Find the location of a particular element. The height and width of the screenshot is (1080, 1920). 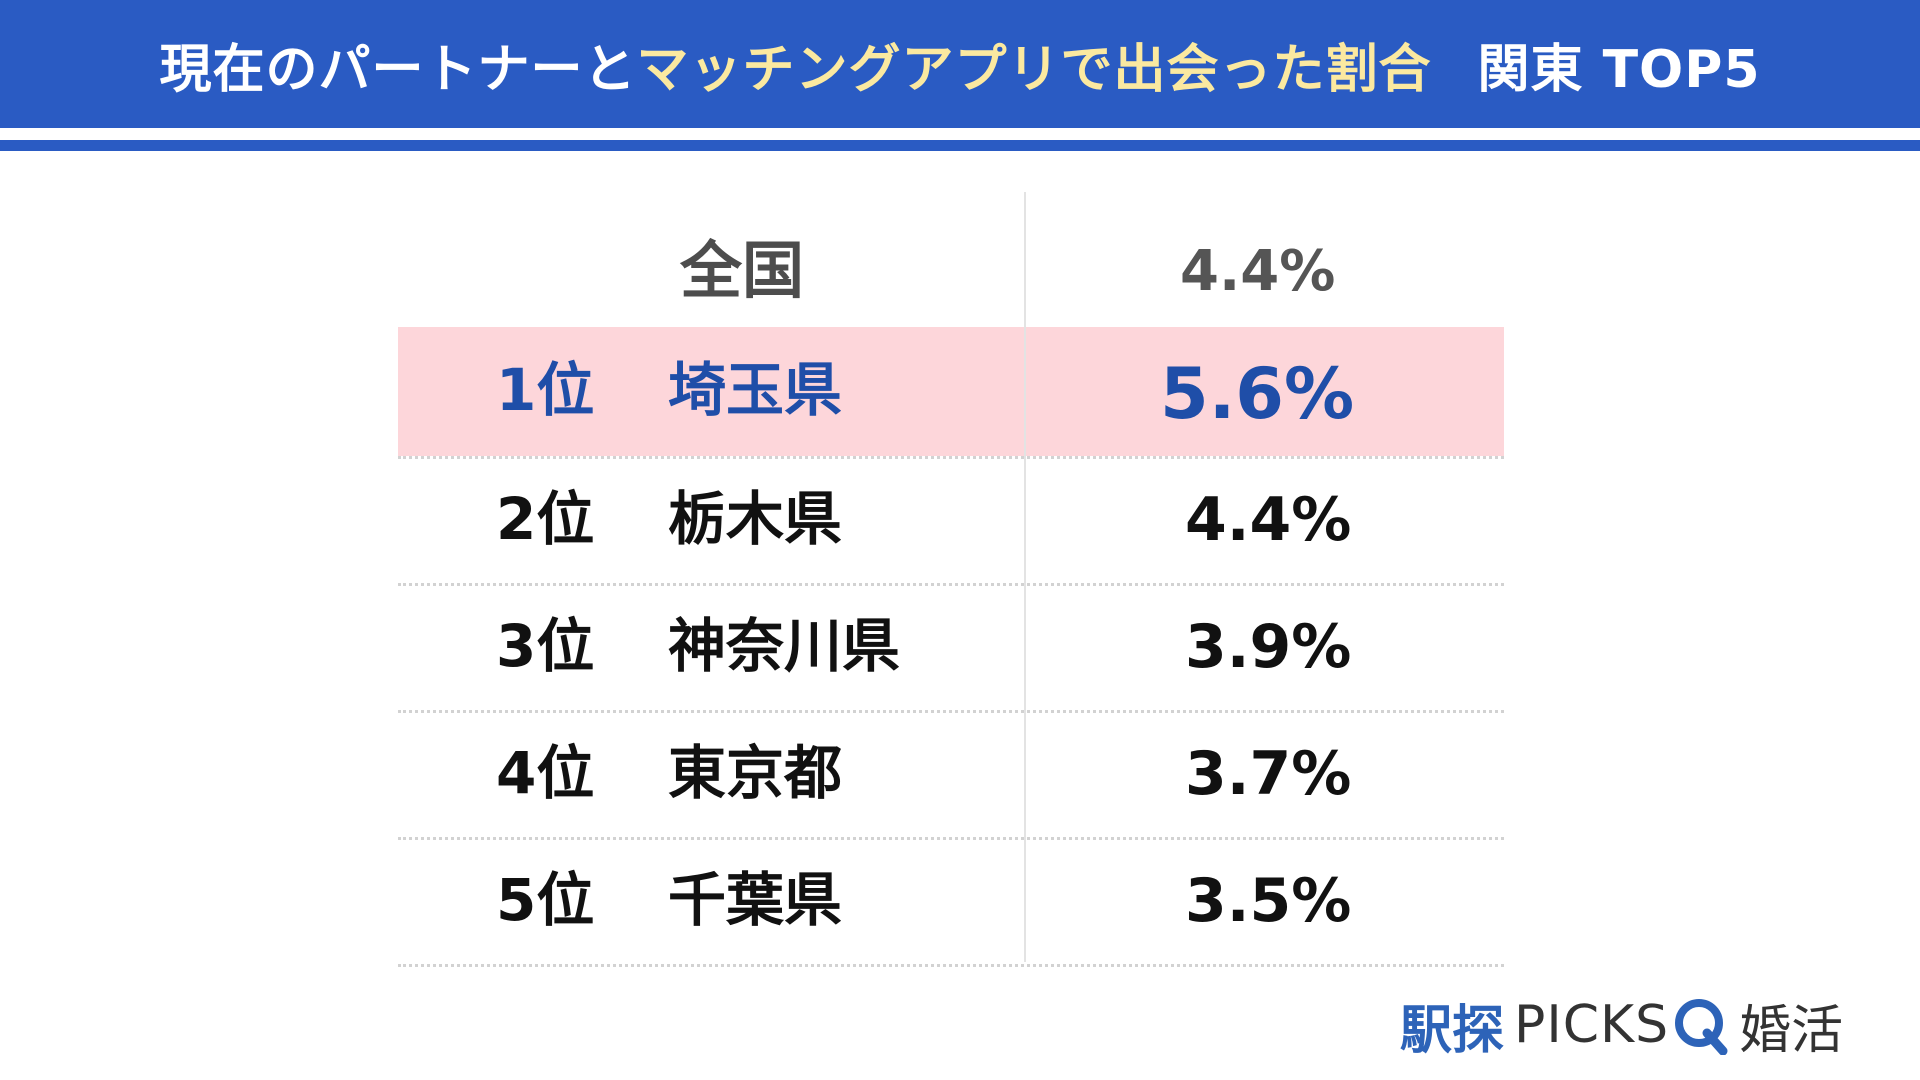

prefecture-name: 埼玉県 is located at coordinates (755, 390).